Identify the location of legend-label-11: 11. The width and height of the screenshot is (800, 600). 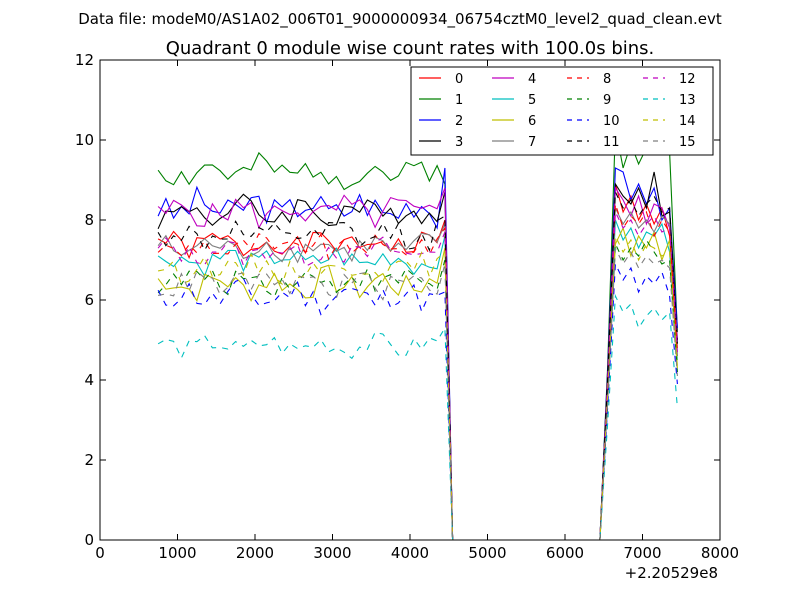
(611, 142).